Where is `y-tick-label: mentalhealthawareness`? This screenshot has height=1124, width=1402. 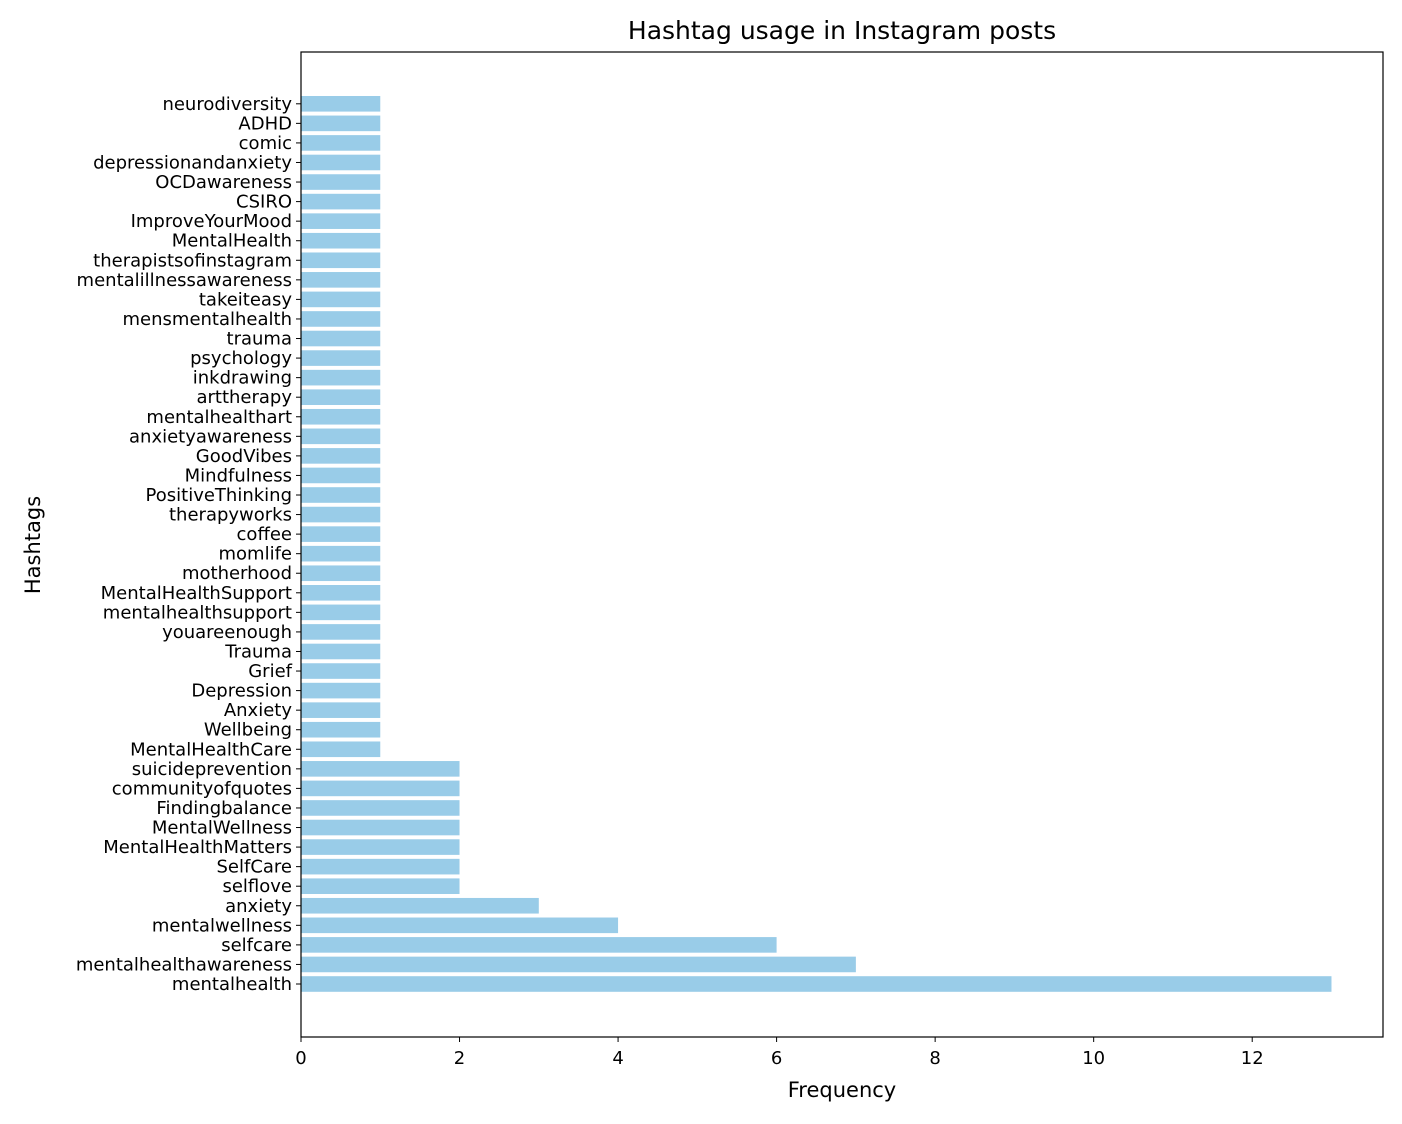 y-tick-label: mentalhealthawareness is located at coordinates (184, 964).